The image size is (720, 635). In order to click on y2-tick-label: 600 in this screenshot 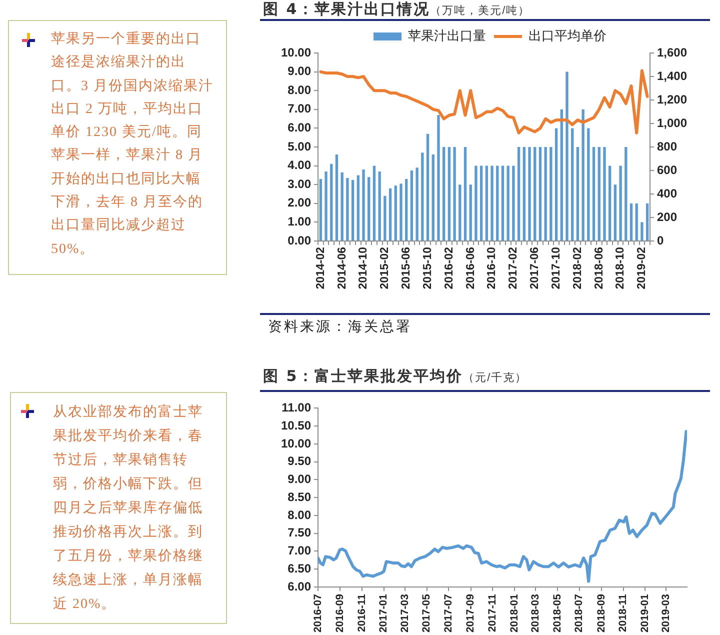, I will do `click(667, 169)`.